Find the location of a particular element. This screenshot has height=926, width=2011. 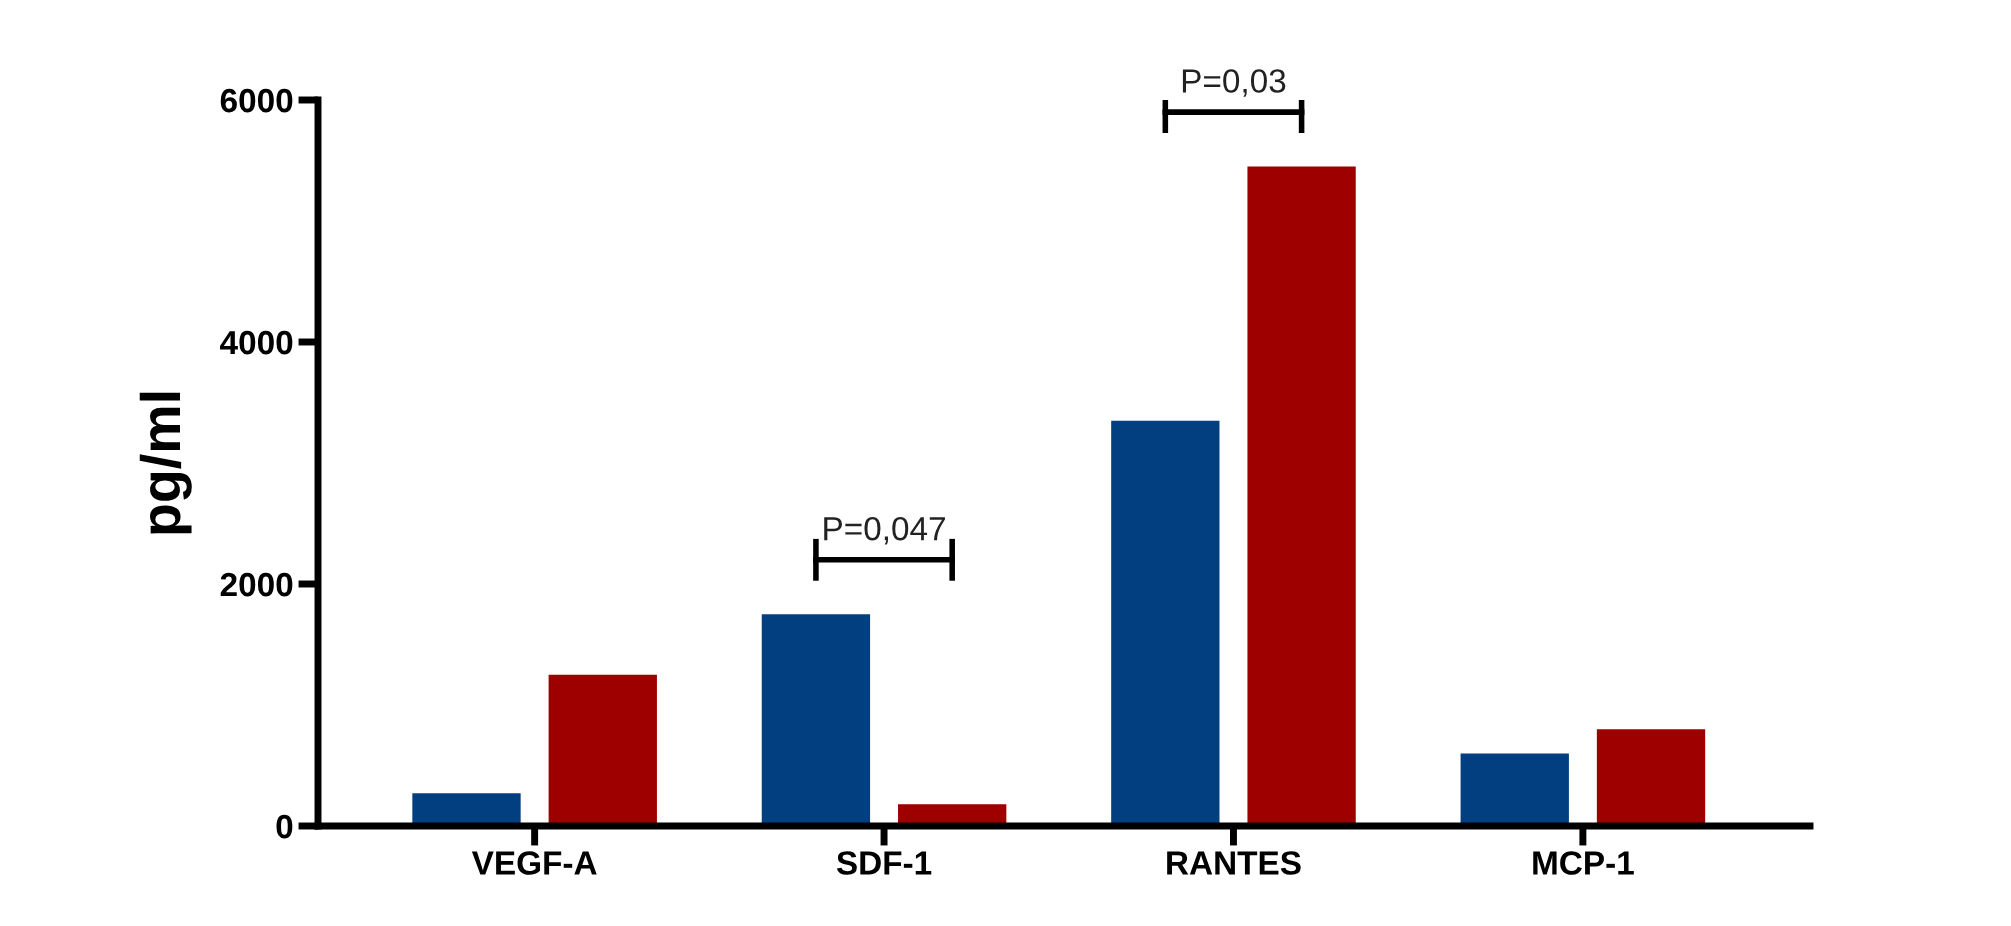

text: P=0,03 is located at coordinates (1234, 83).